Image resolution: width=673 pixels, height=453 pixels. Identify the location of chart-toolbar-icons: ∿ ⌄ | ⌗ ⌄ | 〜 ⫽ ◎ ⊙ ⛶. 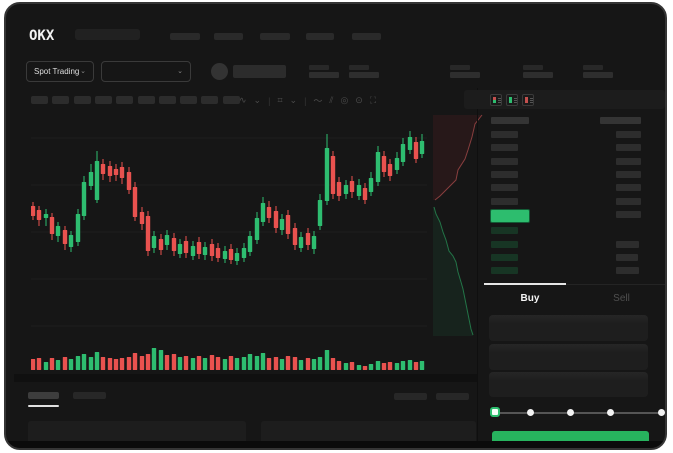
(307, 100).